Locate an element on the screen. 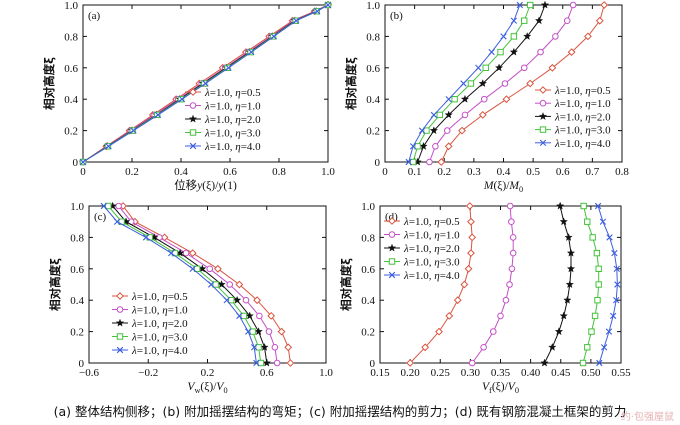 Image resolution: width=680 pixels, height=425 pixels. y-axis-label: 相对高度ξ is located at coordinates (55, 284).